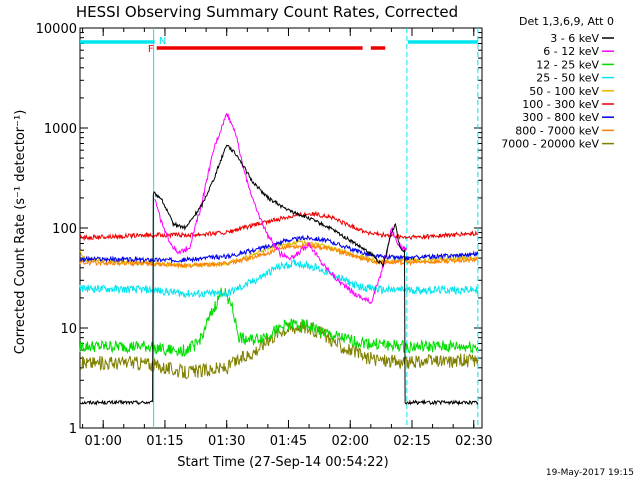 This screenshot has width=640, height=480. What do you see at coordinates (550, 144) in the screenshot?
I see `legend-label: 7000 - 20000 keV` at bounding box center [550, 144].